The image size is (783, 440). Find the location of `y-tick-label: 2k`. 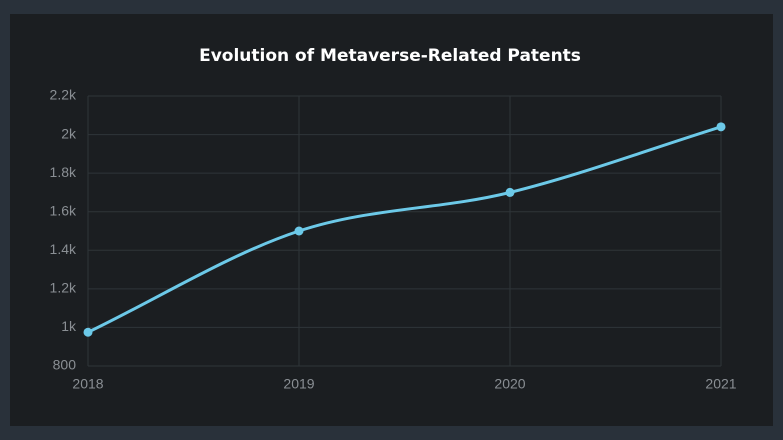

y-tick-label: 2k is located at coordinates (69, 133).